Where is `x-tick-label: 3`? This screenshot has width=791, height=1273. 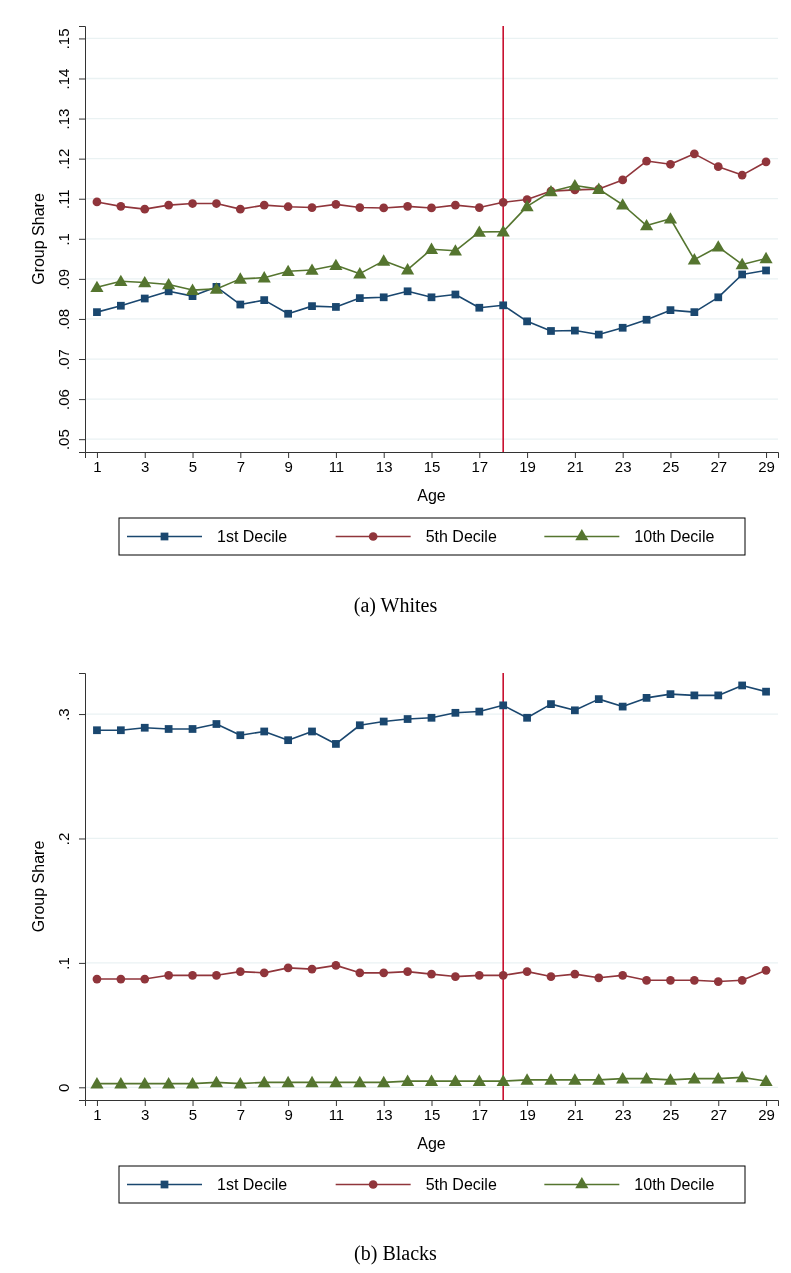 x-tick-label: 3 is located at coordinates (145, 466).